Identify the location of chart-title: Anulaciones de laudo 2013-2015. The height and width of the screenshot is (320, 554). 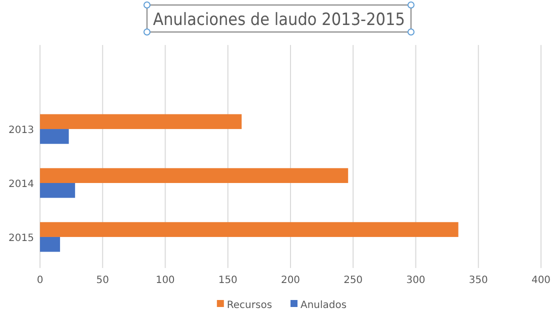
(279, 20).